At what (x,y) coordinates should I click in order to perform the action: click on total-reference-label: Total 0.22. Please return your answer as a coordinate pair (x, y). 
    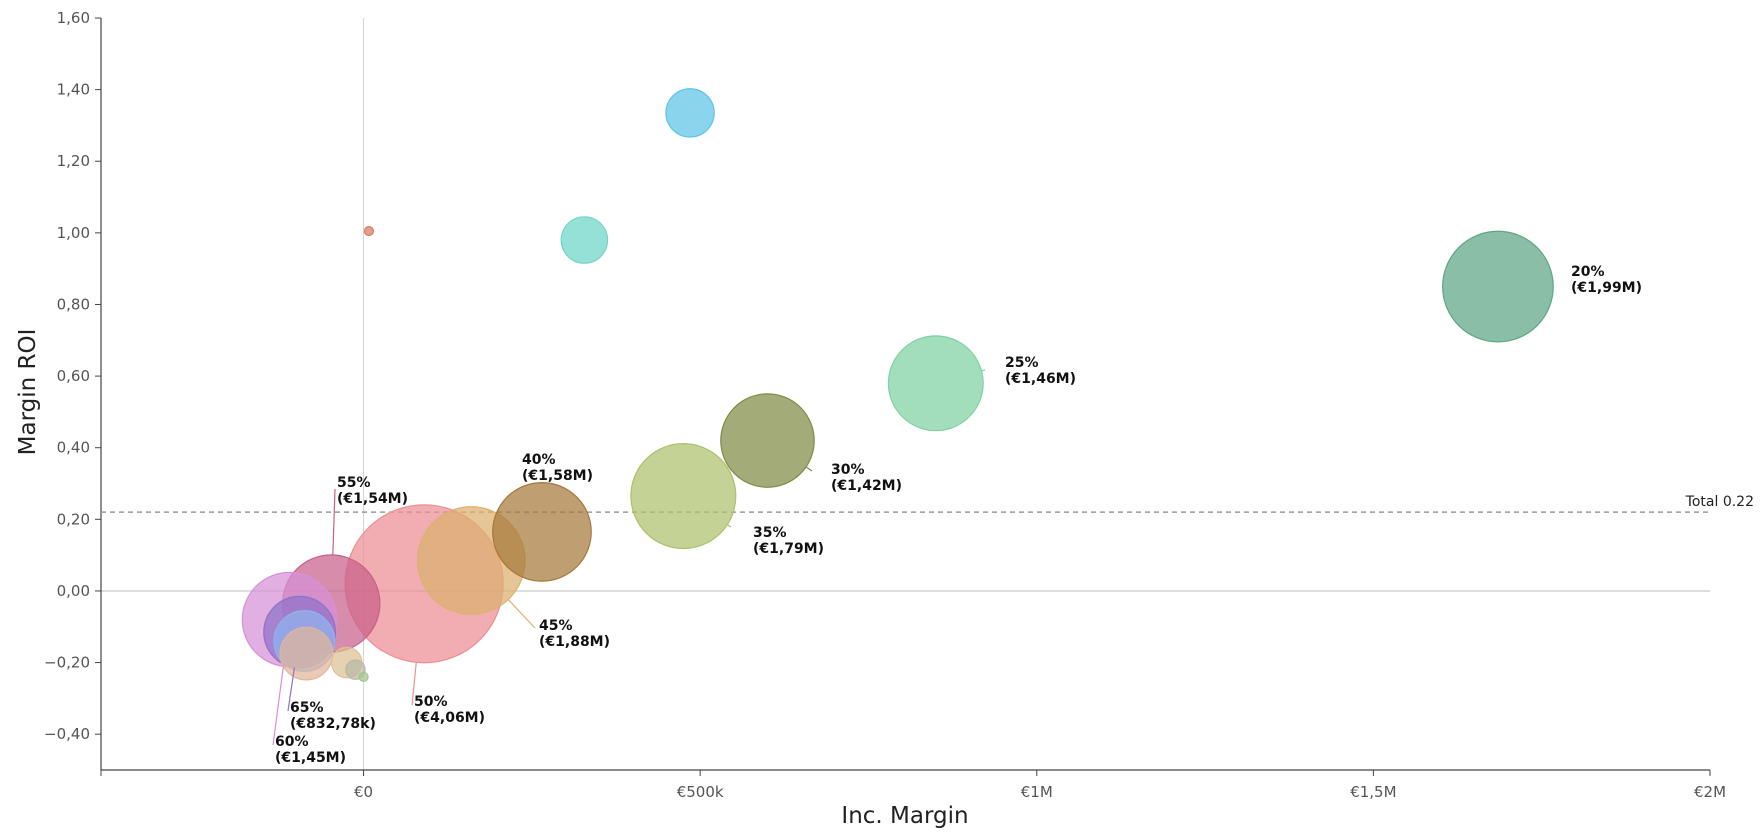
    Looking at the image, I should click on (1719, 502).